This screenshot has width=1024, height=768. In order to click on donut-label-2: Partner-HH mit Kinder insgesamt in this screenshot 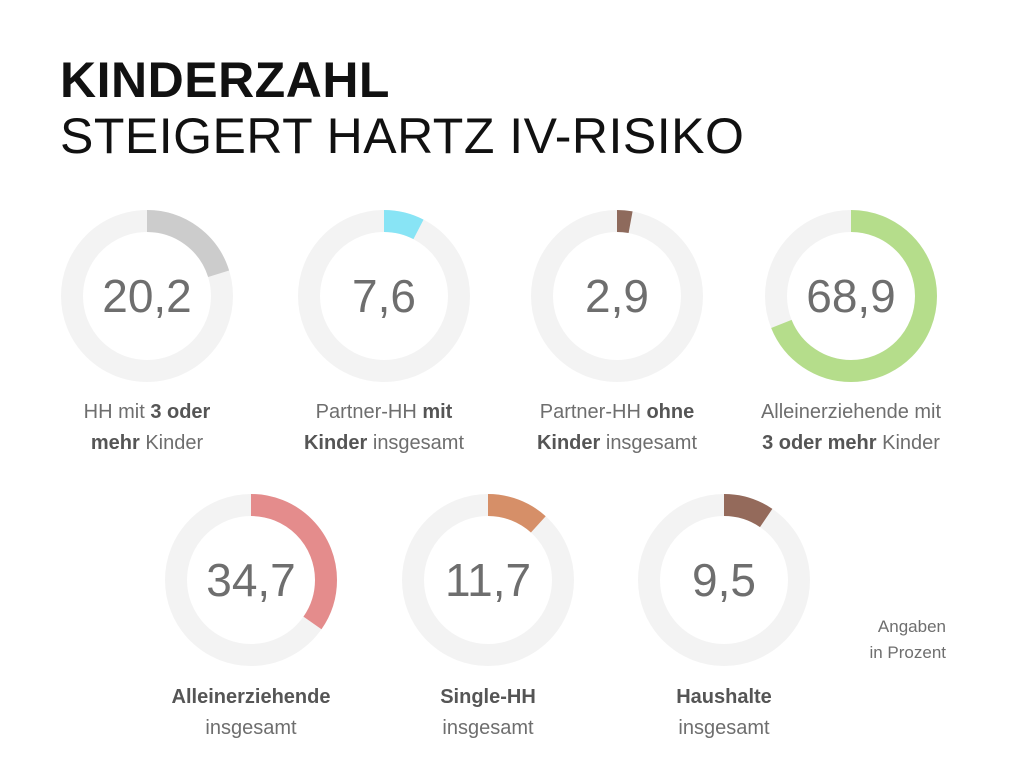, I will do `click(384, 428)`.